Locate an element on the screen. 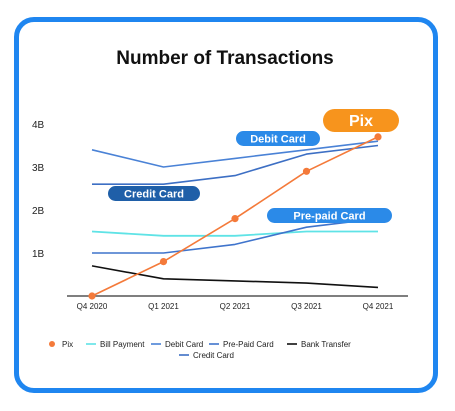  series-line-credit-card is located at coordinates (235, 164).